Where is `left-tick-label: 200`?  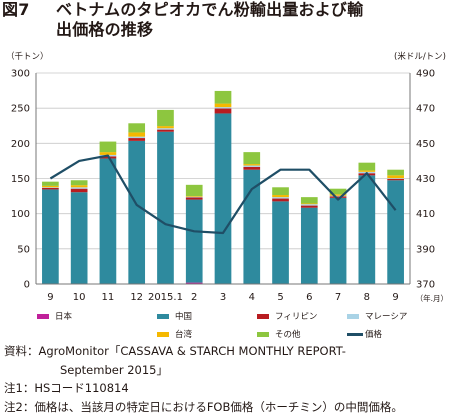 left-tick-label: 200 is located at coordinates (20, 144).